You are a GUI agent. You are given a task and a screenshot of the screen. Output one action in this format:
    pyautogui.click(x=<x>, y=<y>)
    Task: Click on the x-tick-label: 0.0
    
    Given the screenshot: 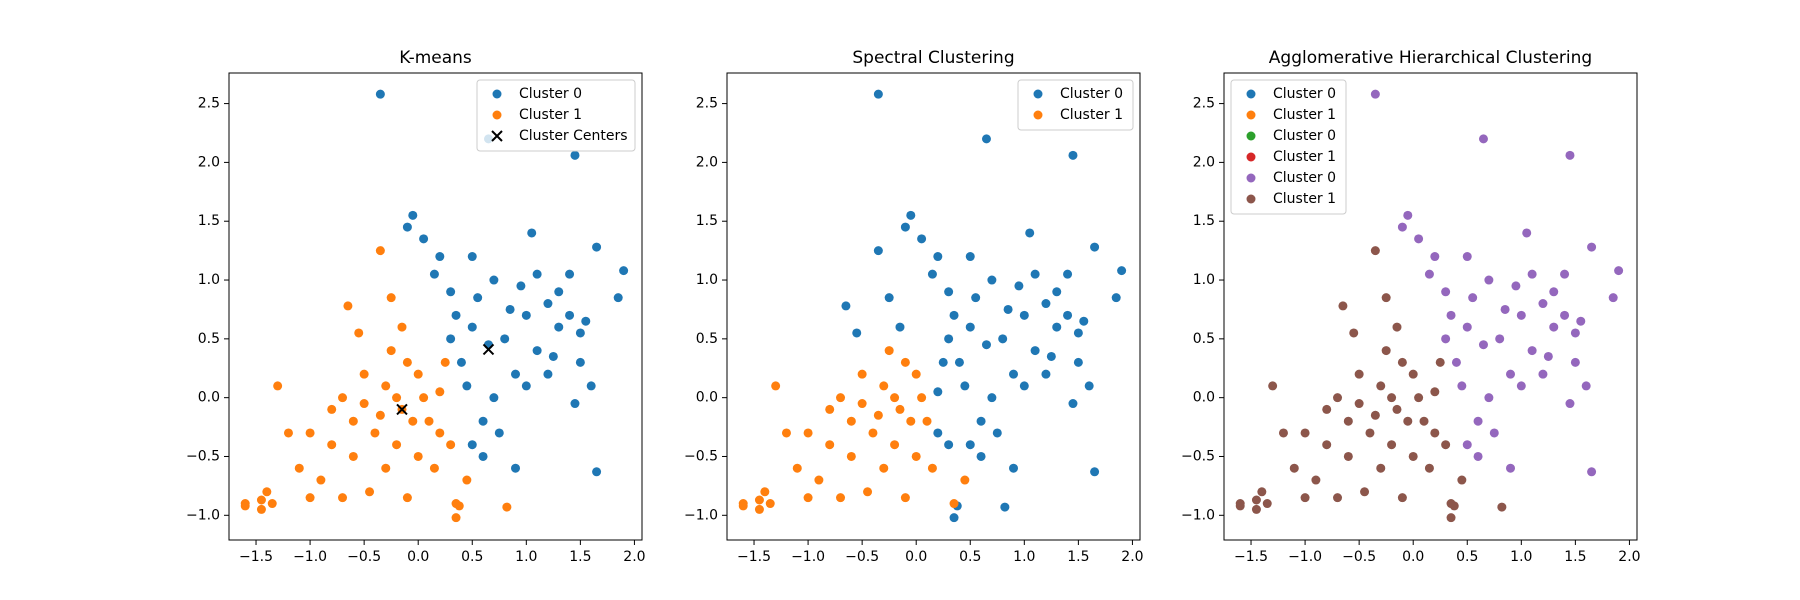 What is the action you would take?
    pyautogui.click(x=916, y=557)
    